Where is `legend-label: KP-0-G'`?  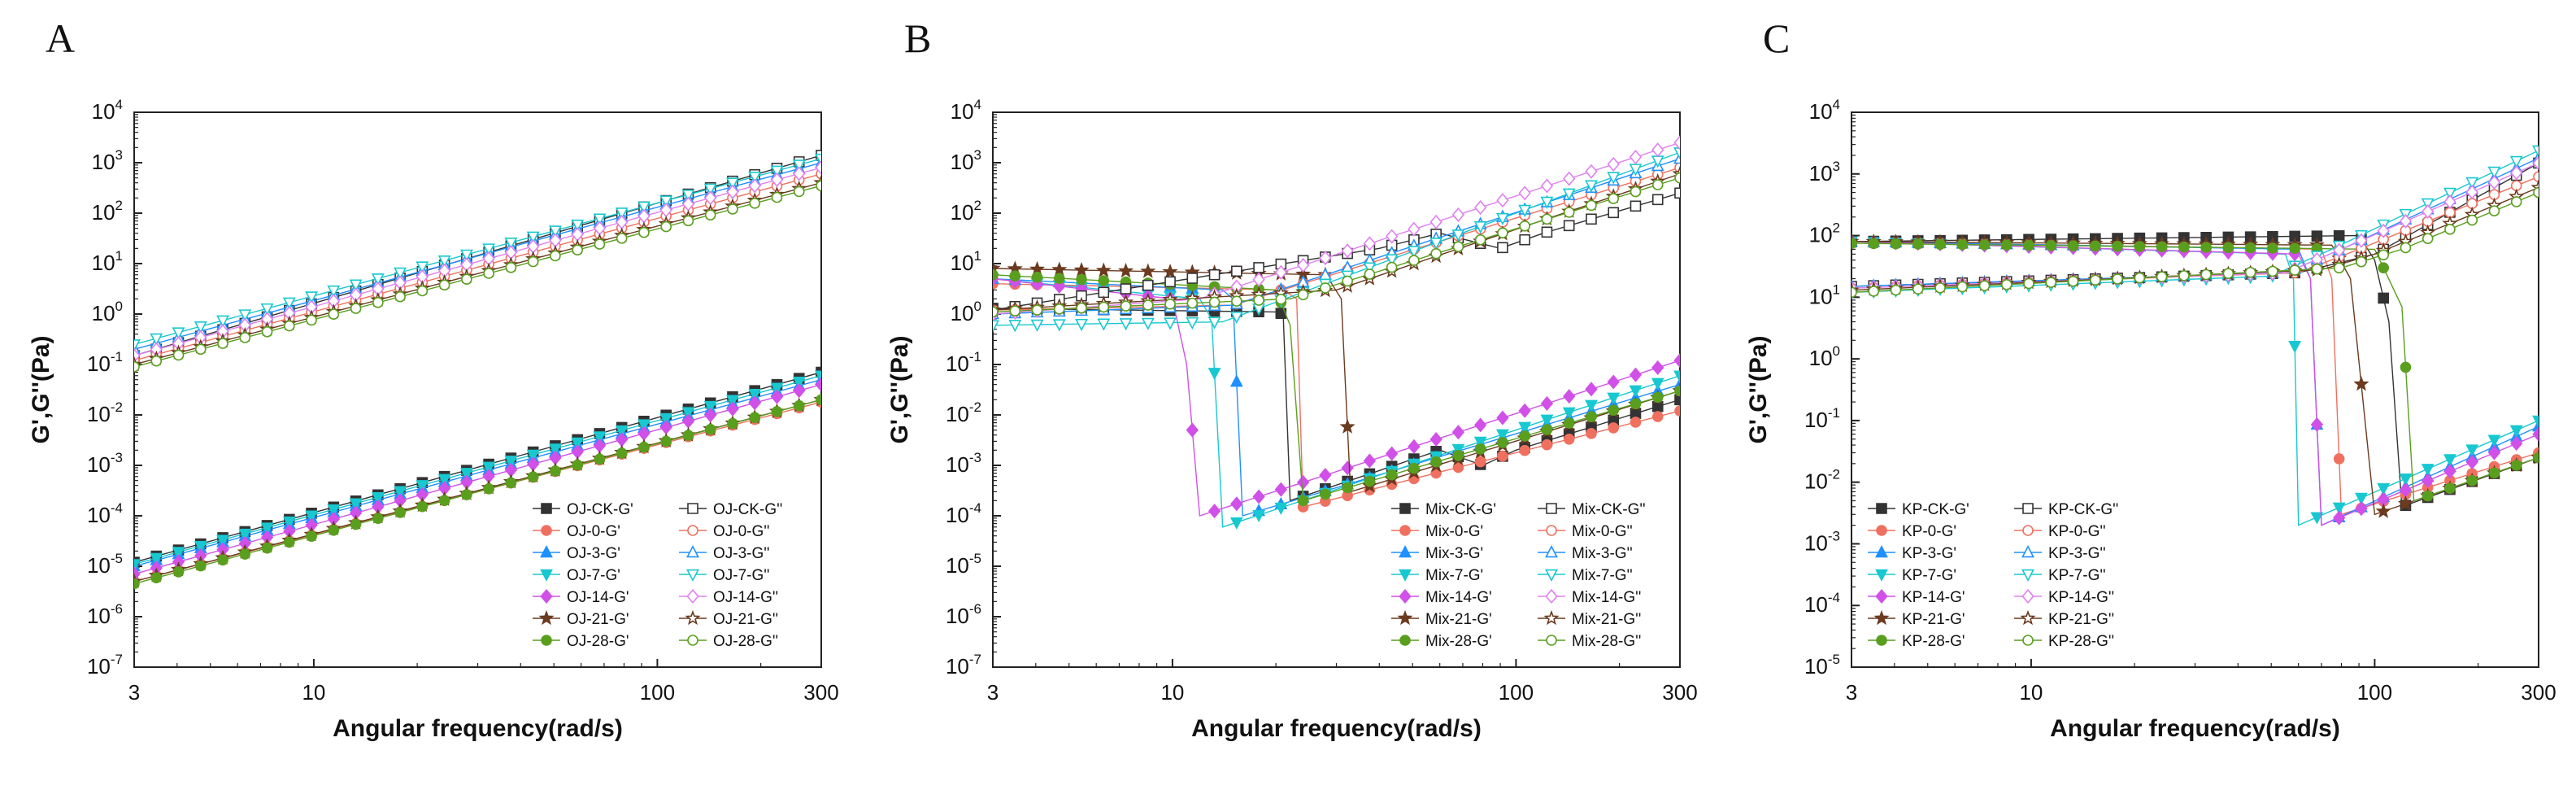 legend-label: KP-0-G' is located at coordinates (1929, 531).